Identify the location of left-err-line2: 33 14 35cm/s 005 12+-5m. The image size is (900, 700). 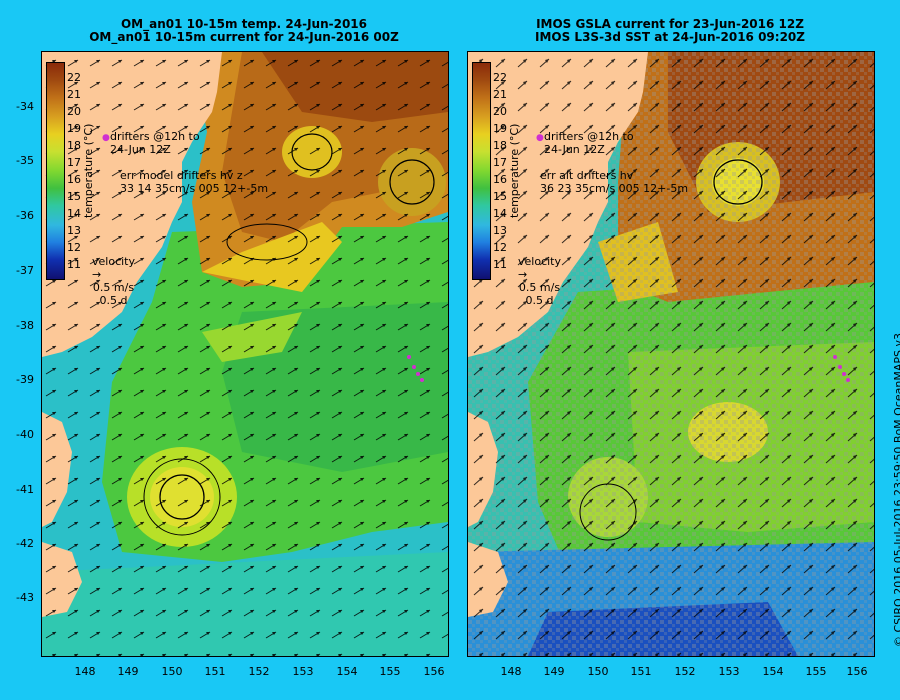
(194, 188).